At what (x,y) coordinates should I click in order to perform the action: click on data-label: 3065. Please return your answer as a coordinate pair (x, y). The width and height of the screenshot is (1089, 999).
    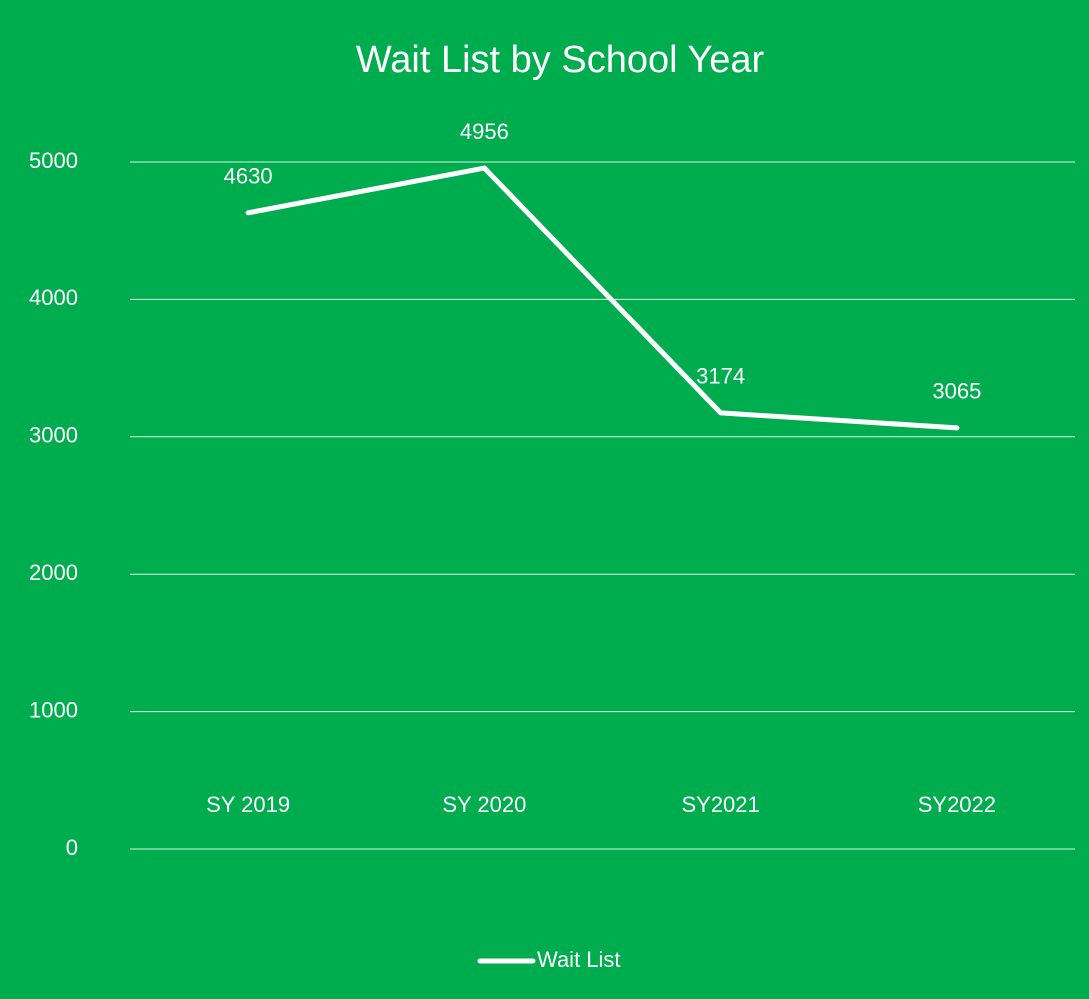
    Looking at the image, I should click on (956, 391).